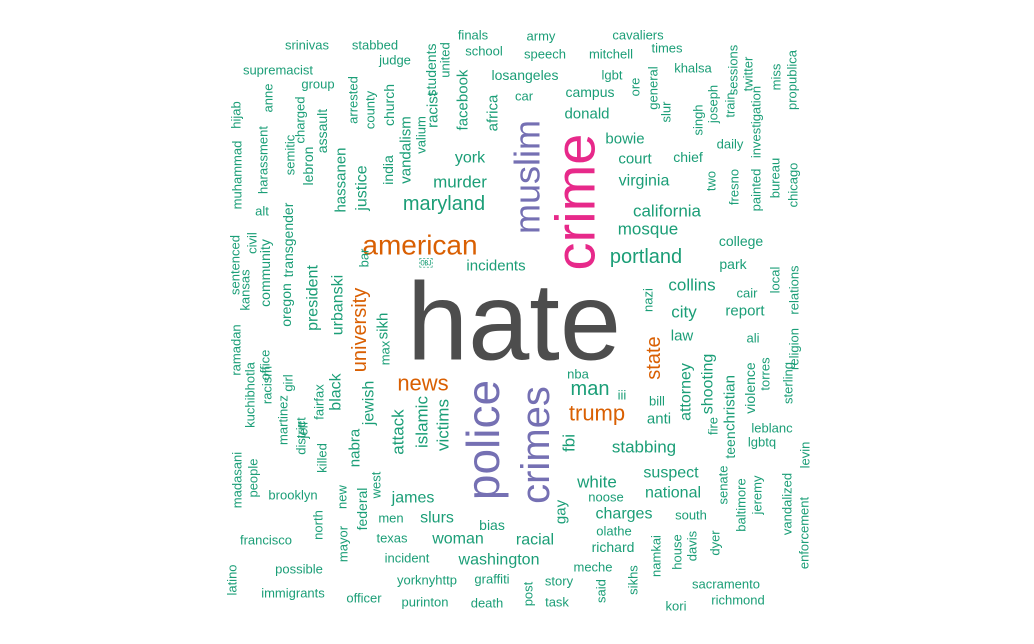 This screenshot has height=644, width=1034. What do you see at coordinates (775, 178) in the screenshot?
I see `word-bureau: bureau` at bounding box center [775, 178].